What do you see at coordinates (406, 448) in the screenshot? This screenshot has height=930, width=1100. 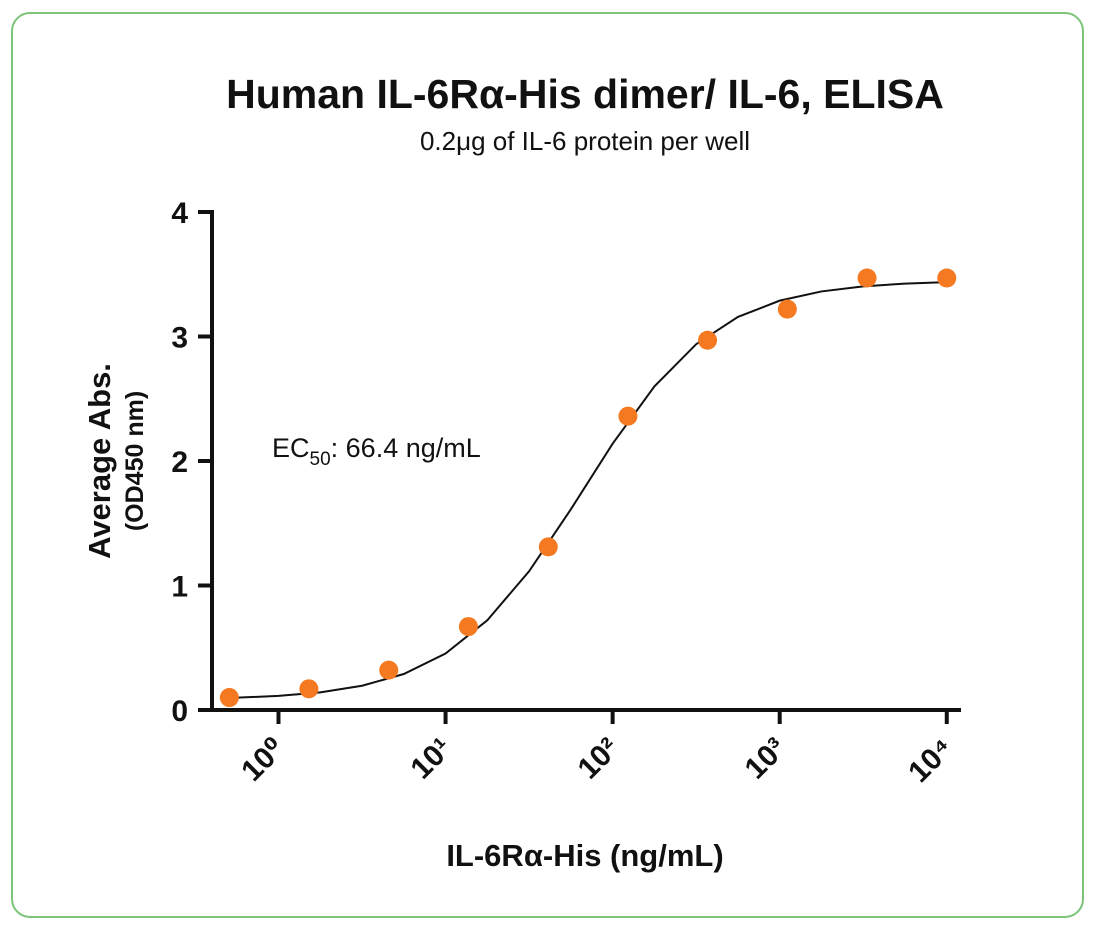 I see `annotation-rest: : 66.4 ng/mL` at bounding box center [406, 448].